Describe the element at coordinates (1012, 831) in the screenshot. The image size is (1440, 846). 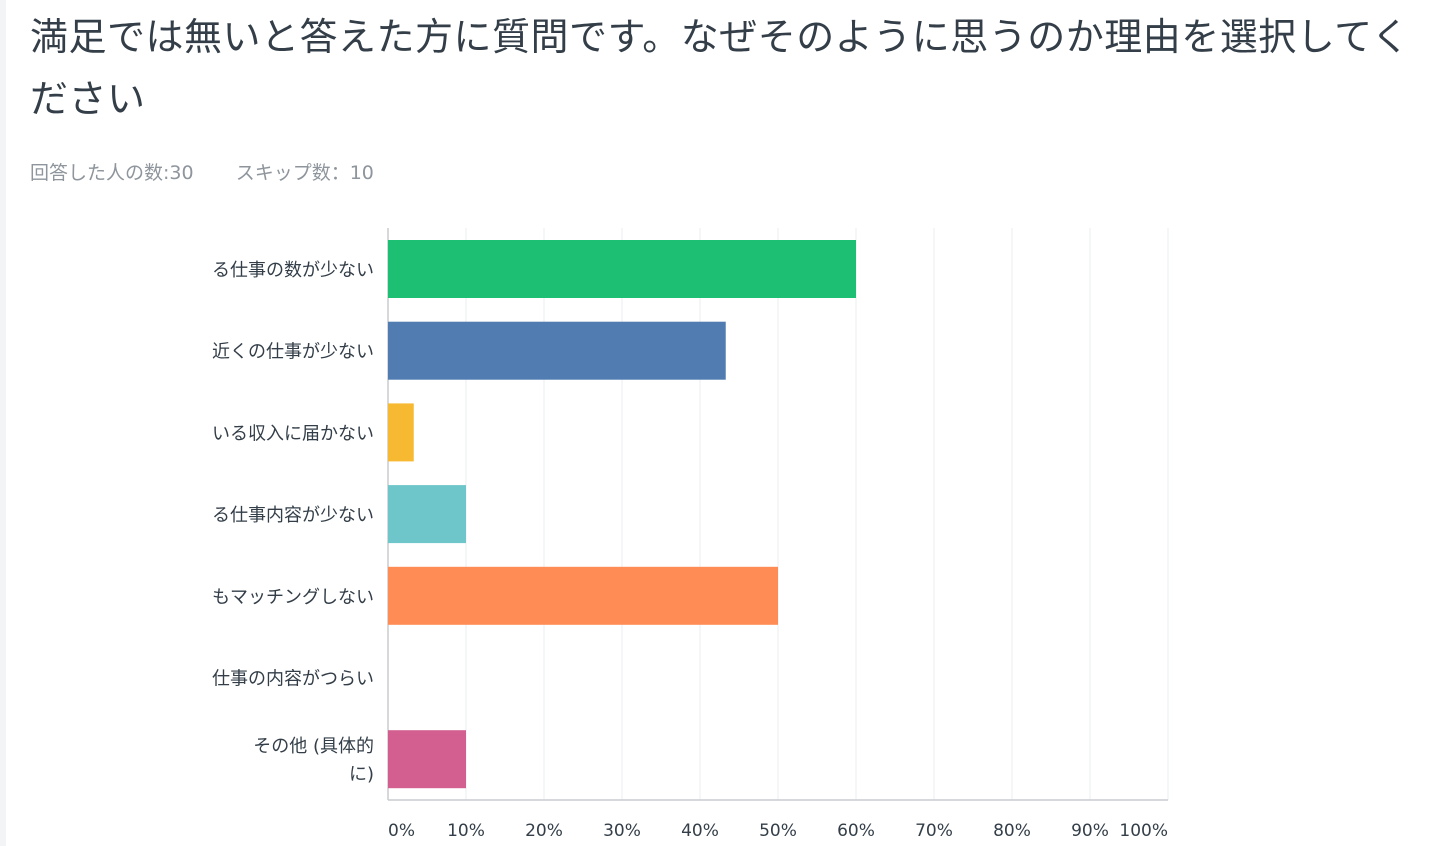
I see `x-tick-label-80: 80%` at that location.